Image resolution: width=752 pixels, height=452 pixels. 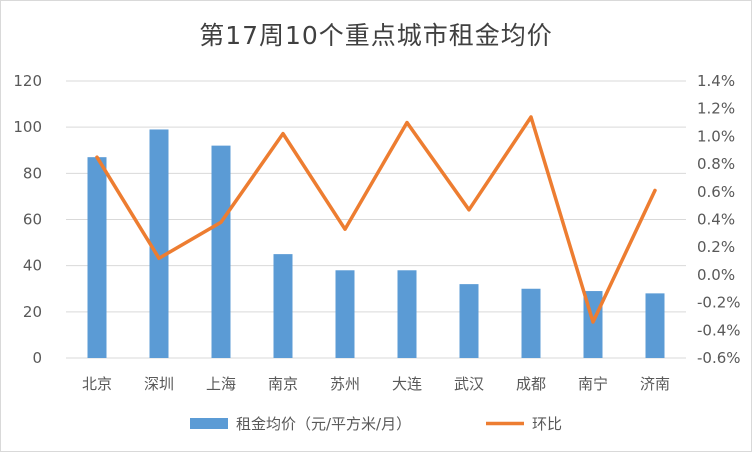 I want to click on y-tick-label: 120, so click(x=27, y=81).